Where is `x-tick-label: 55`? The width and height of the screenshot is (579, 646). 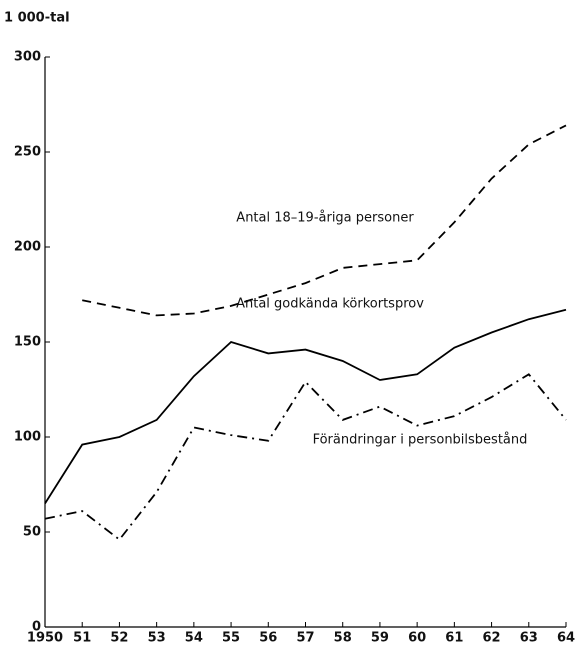 x-tick-label: 55 is located at coordinates (231, 638).